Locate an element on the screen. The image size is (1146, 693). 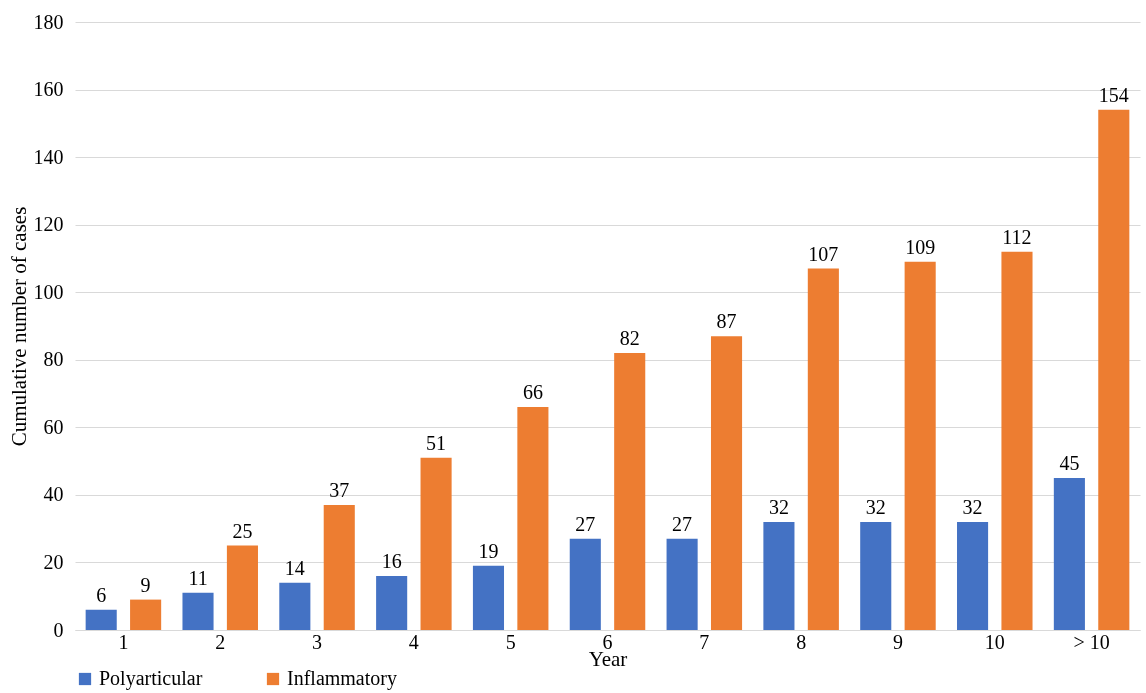
data-label: 107 is located at coordinates (823, 253).